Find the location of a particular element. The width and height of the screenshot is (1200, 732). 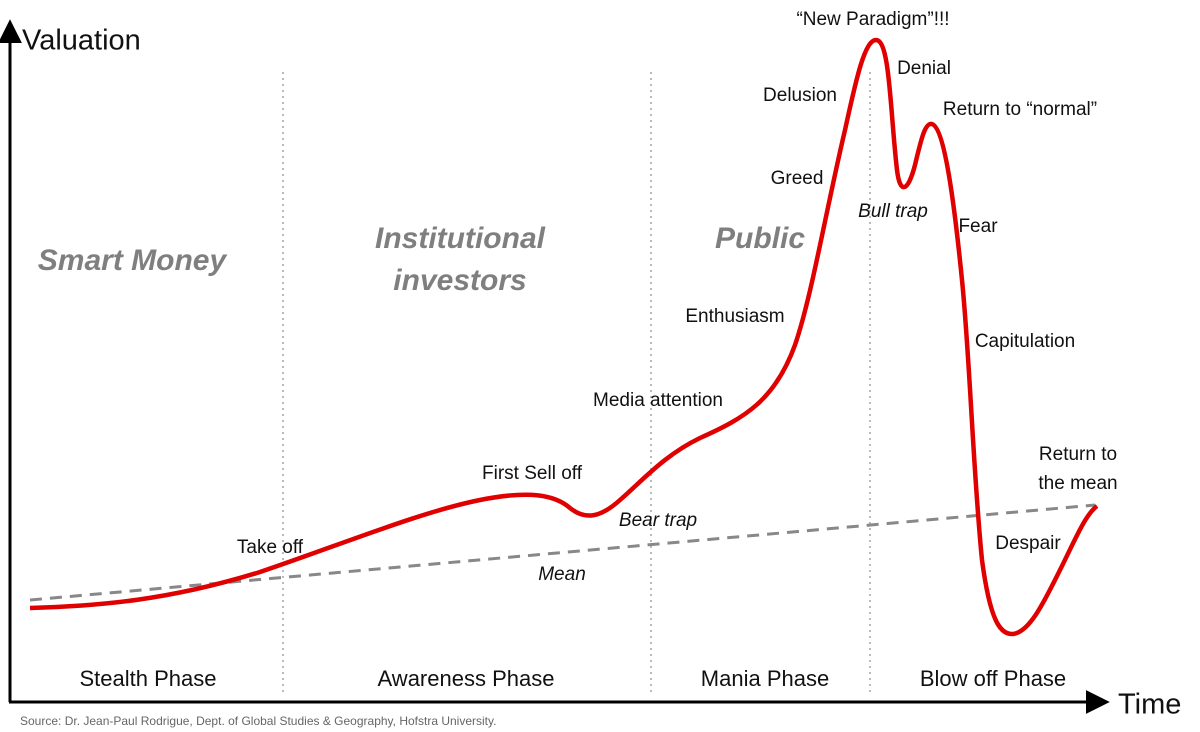

annotation: Delusion is located at coordinates (800, 95).